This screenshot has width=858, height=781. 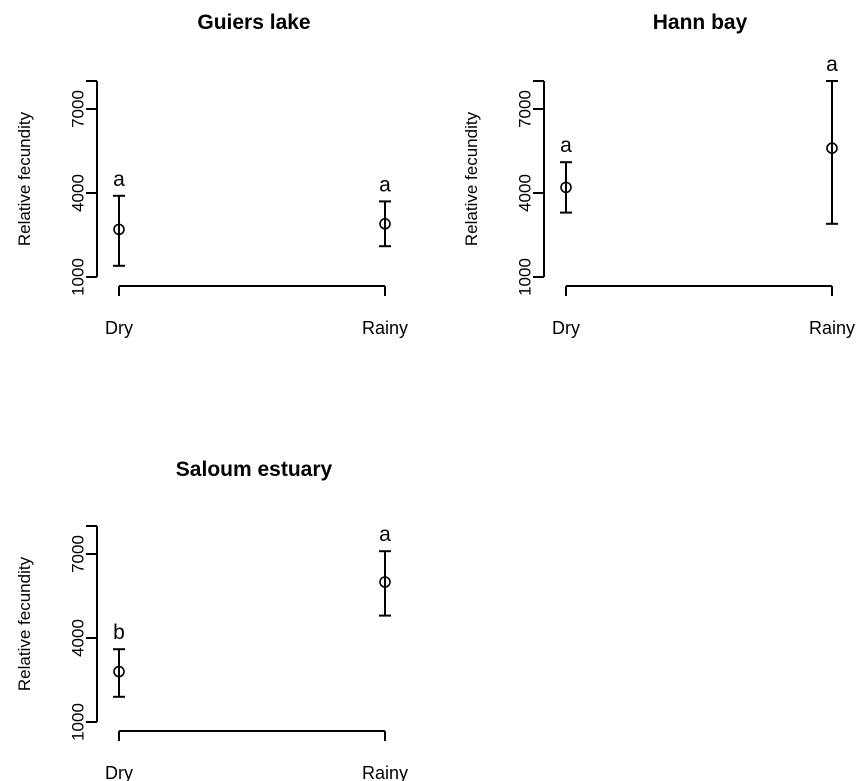 What do you see at coordinates (119, 632) in the screenshot?
I see `significance-letter: b` at bounding box center [119, 632].